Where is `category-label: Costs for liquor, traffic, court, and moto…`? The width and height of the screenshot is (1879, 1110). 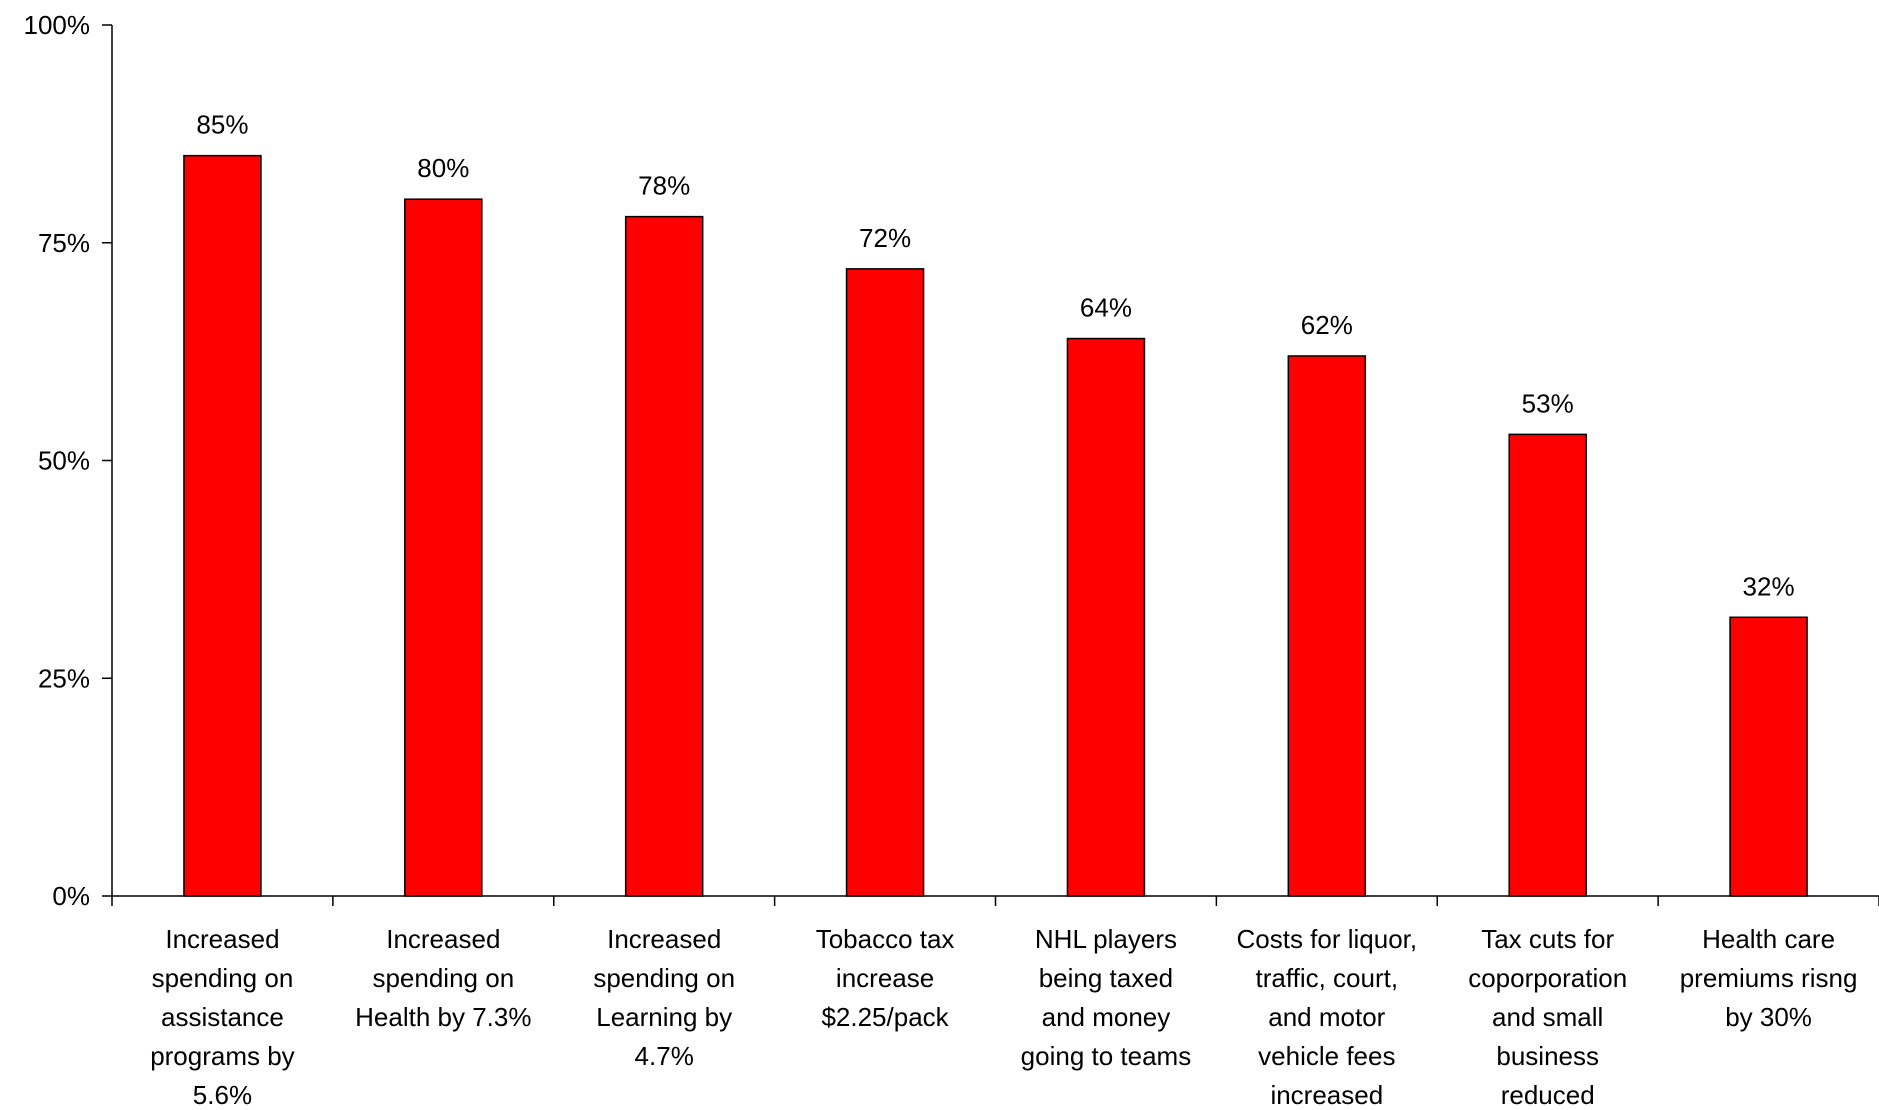
category-label: Costs for liquor, traffic, court, and moto… is located at coordinates (1326, 1017).